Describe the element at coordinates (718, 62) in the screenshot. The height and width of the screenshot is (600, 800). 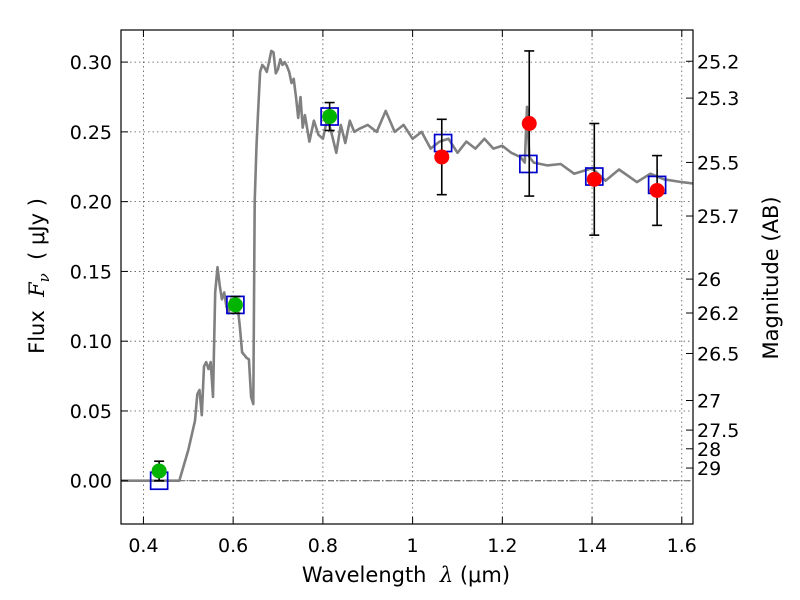
I see `magnitude-tick-label: 25.2` at that location.